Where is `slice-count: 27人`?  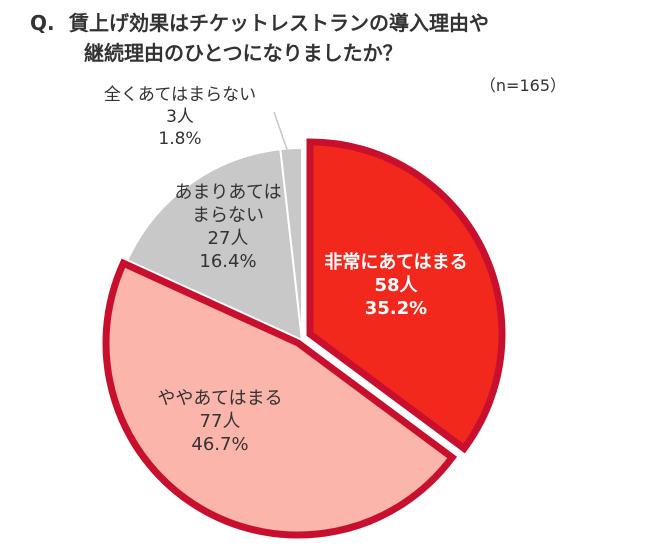 slice-count: 27人 is located at coordinates (228, 238).